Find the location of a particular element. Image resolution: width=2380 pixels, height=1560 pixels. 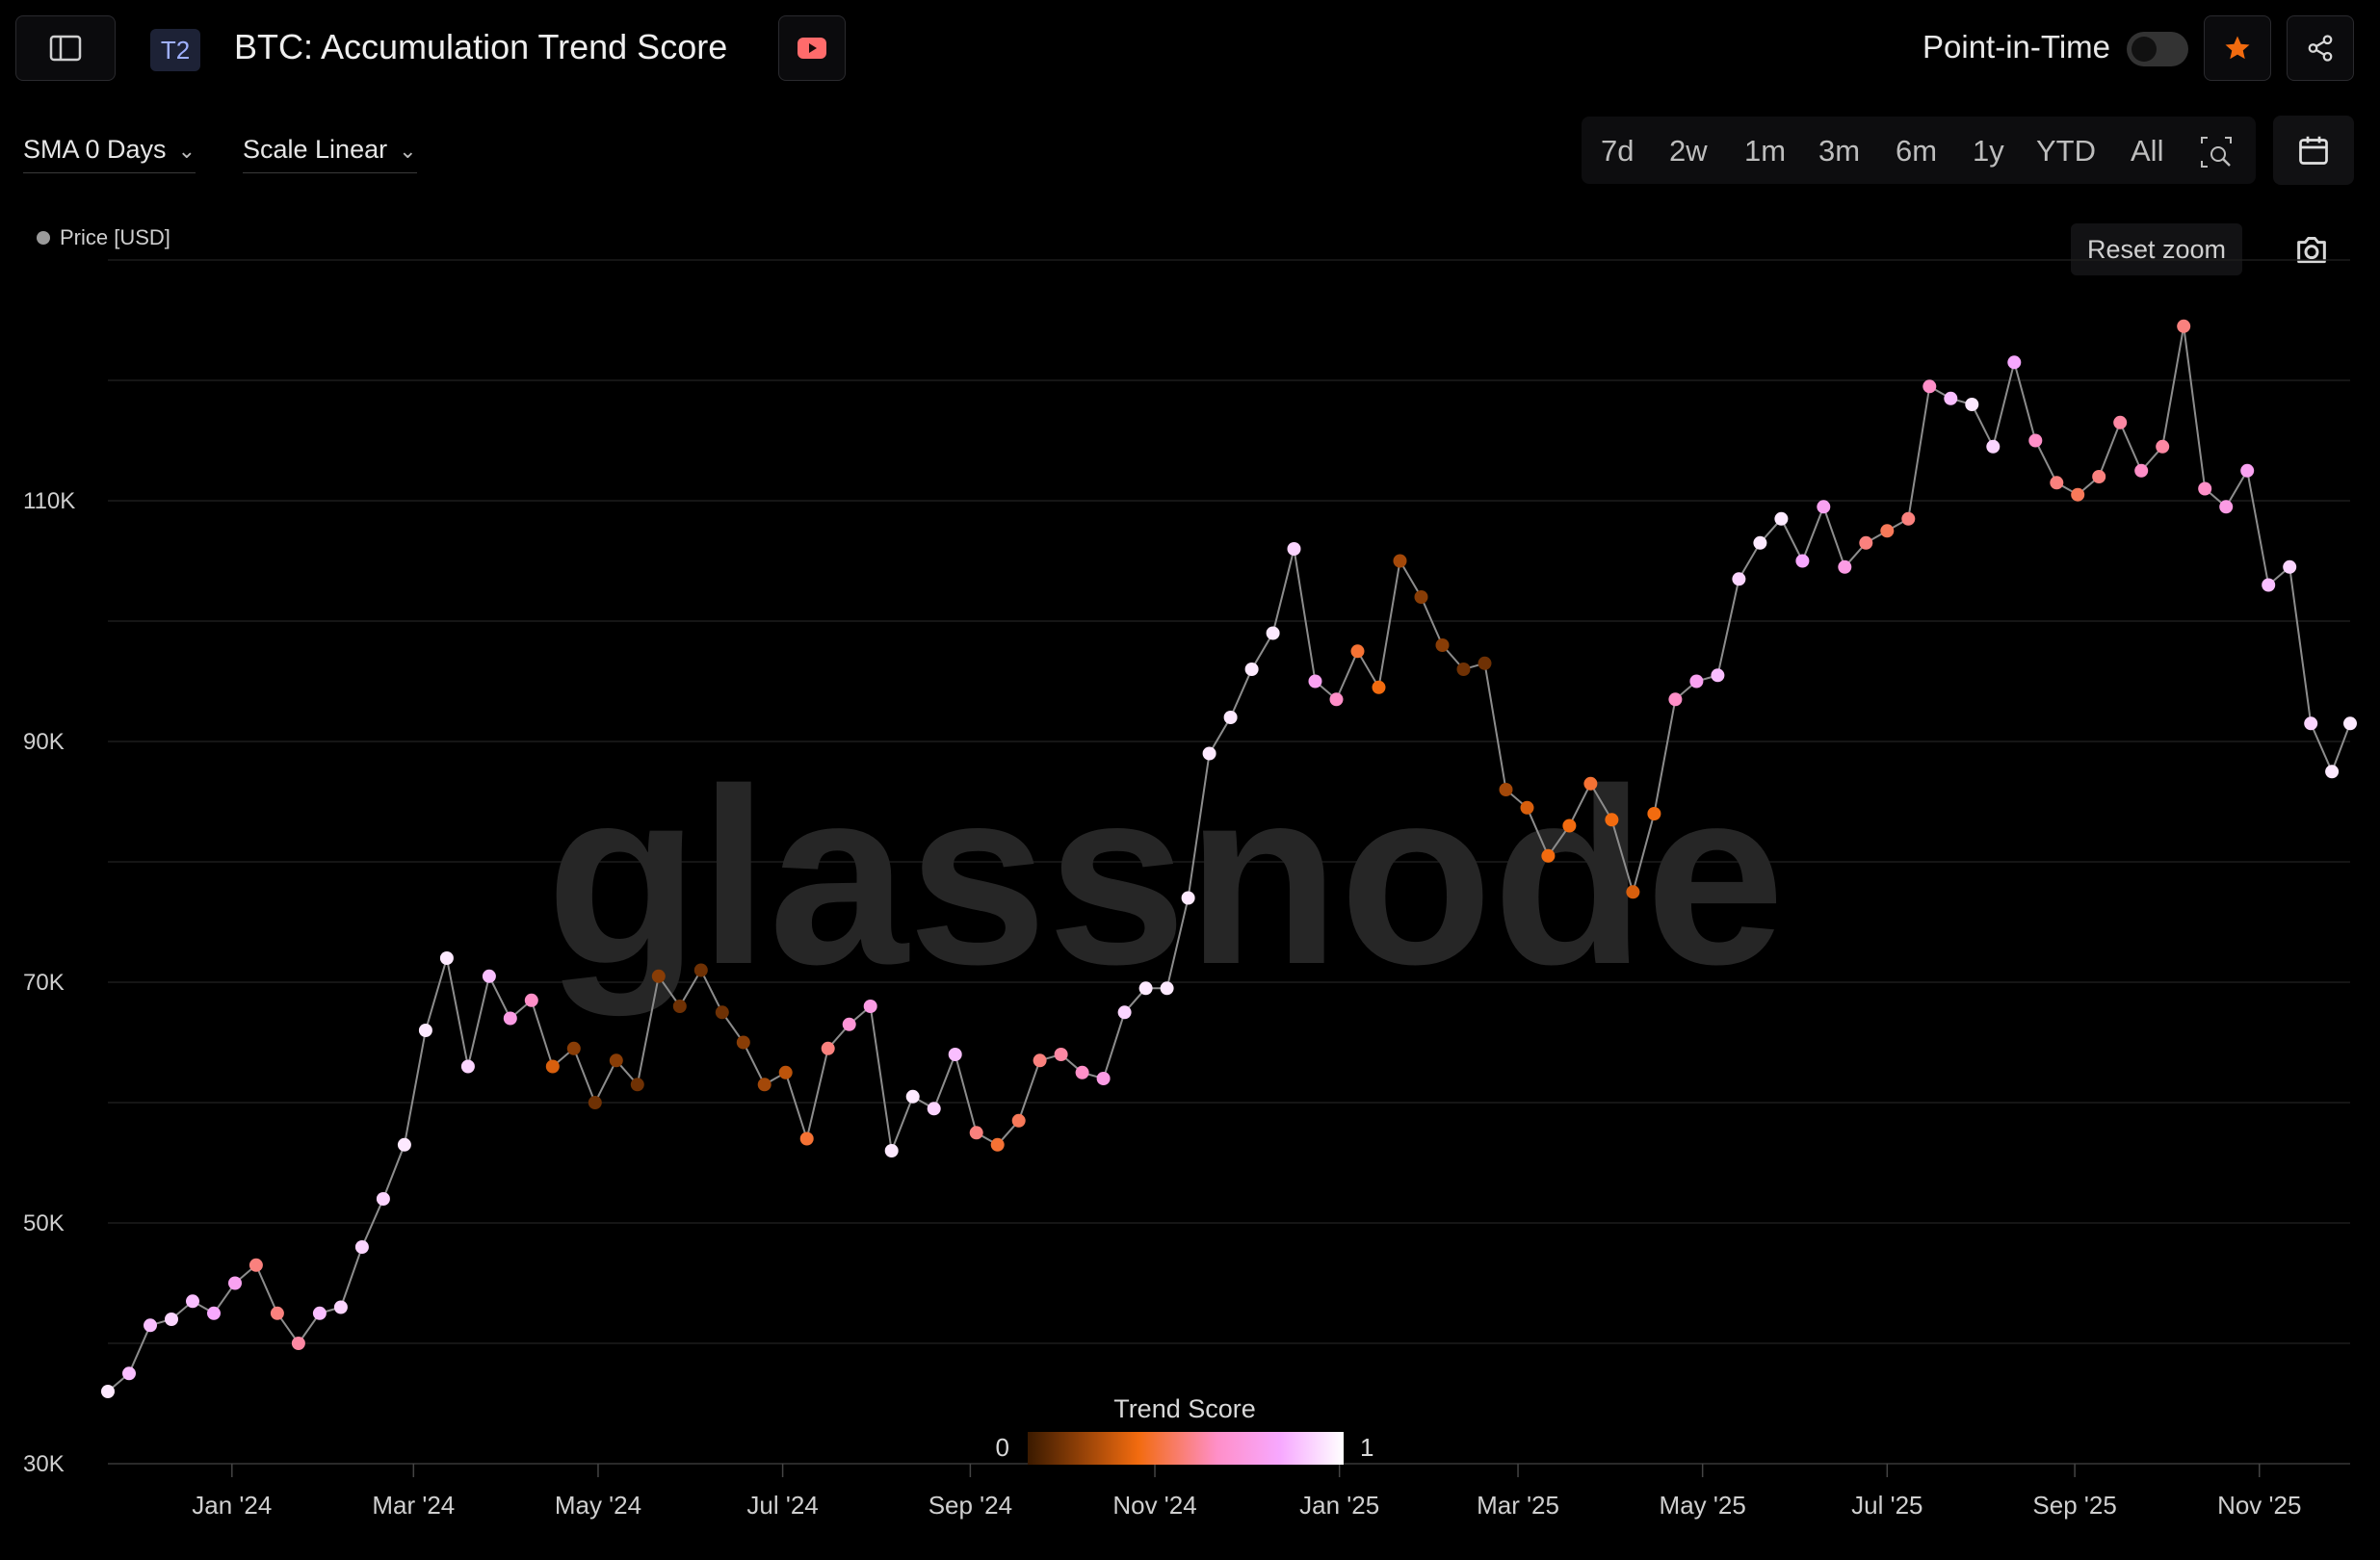

x-tick-label: Jul '24 is located at coordinates (782, 1505).